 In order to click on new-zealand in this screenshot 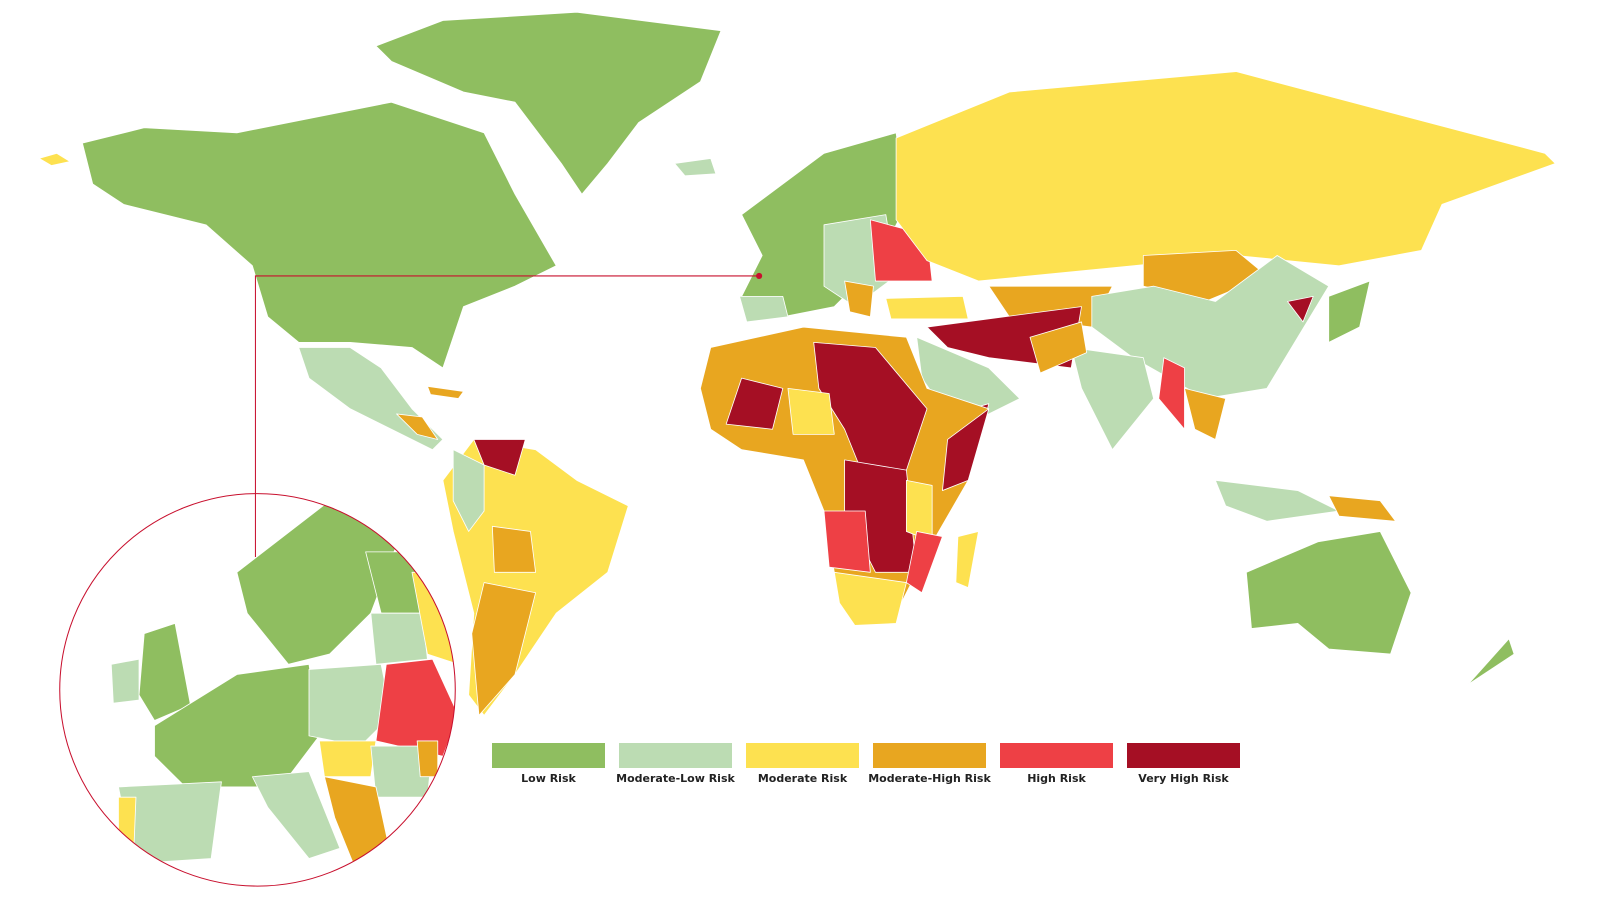, I will do `click(1491, 662)`.